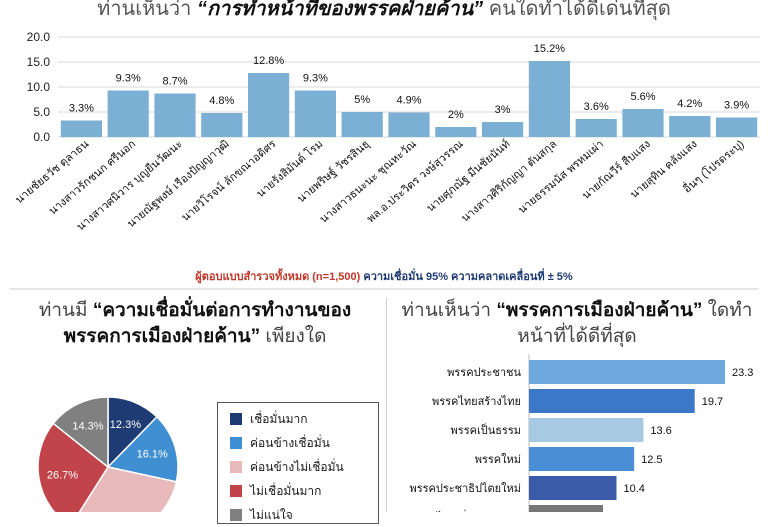  Describe the element at coordinates (41, 137) in the screenshot. I see `y-tick-label: 0.0` at that location.